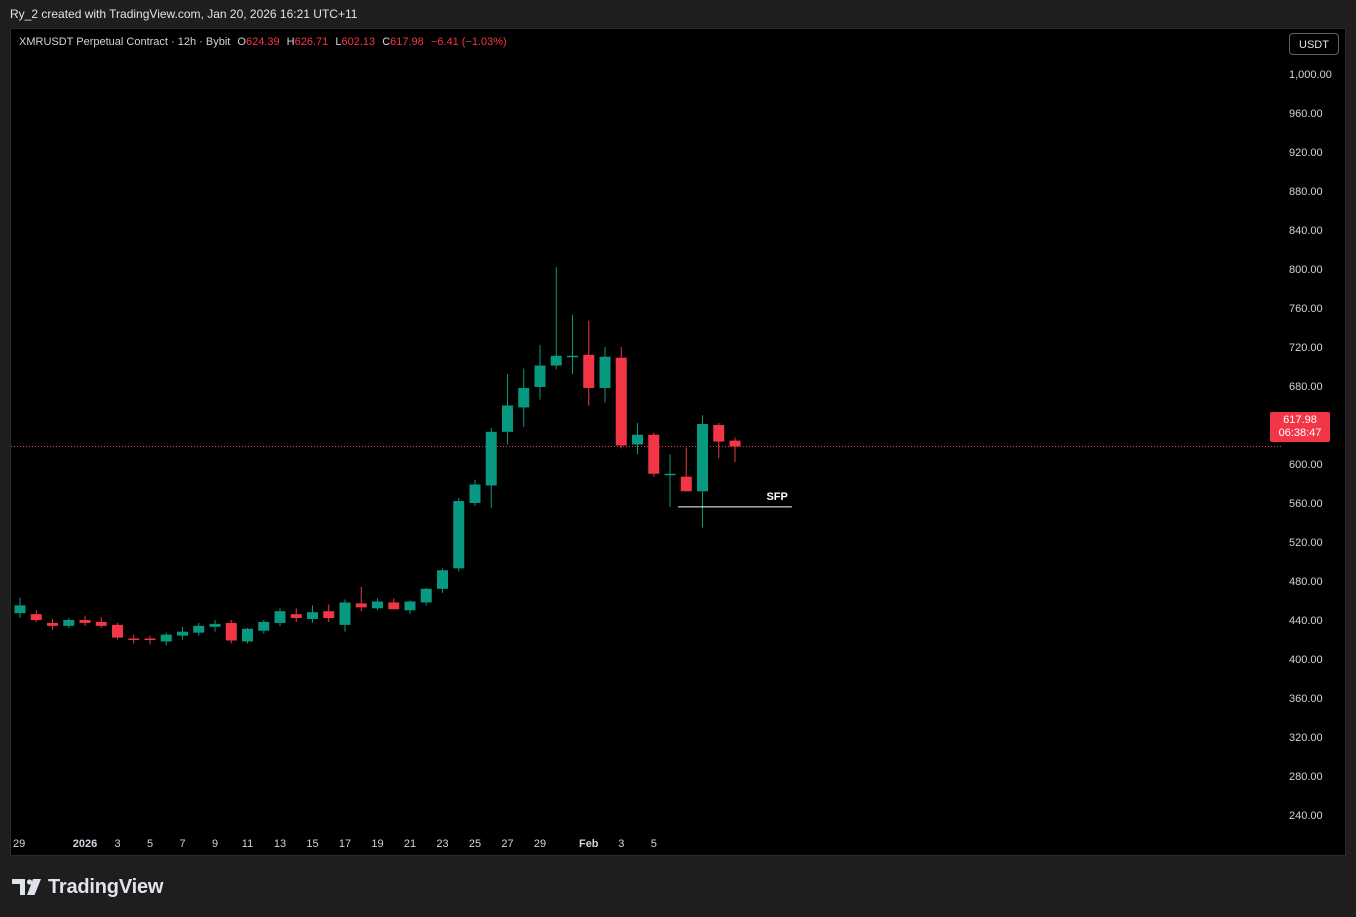 This screenshot has width=1356, height=917. I want to click on time-tick-label: Feb, so click(589, 844).